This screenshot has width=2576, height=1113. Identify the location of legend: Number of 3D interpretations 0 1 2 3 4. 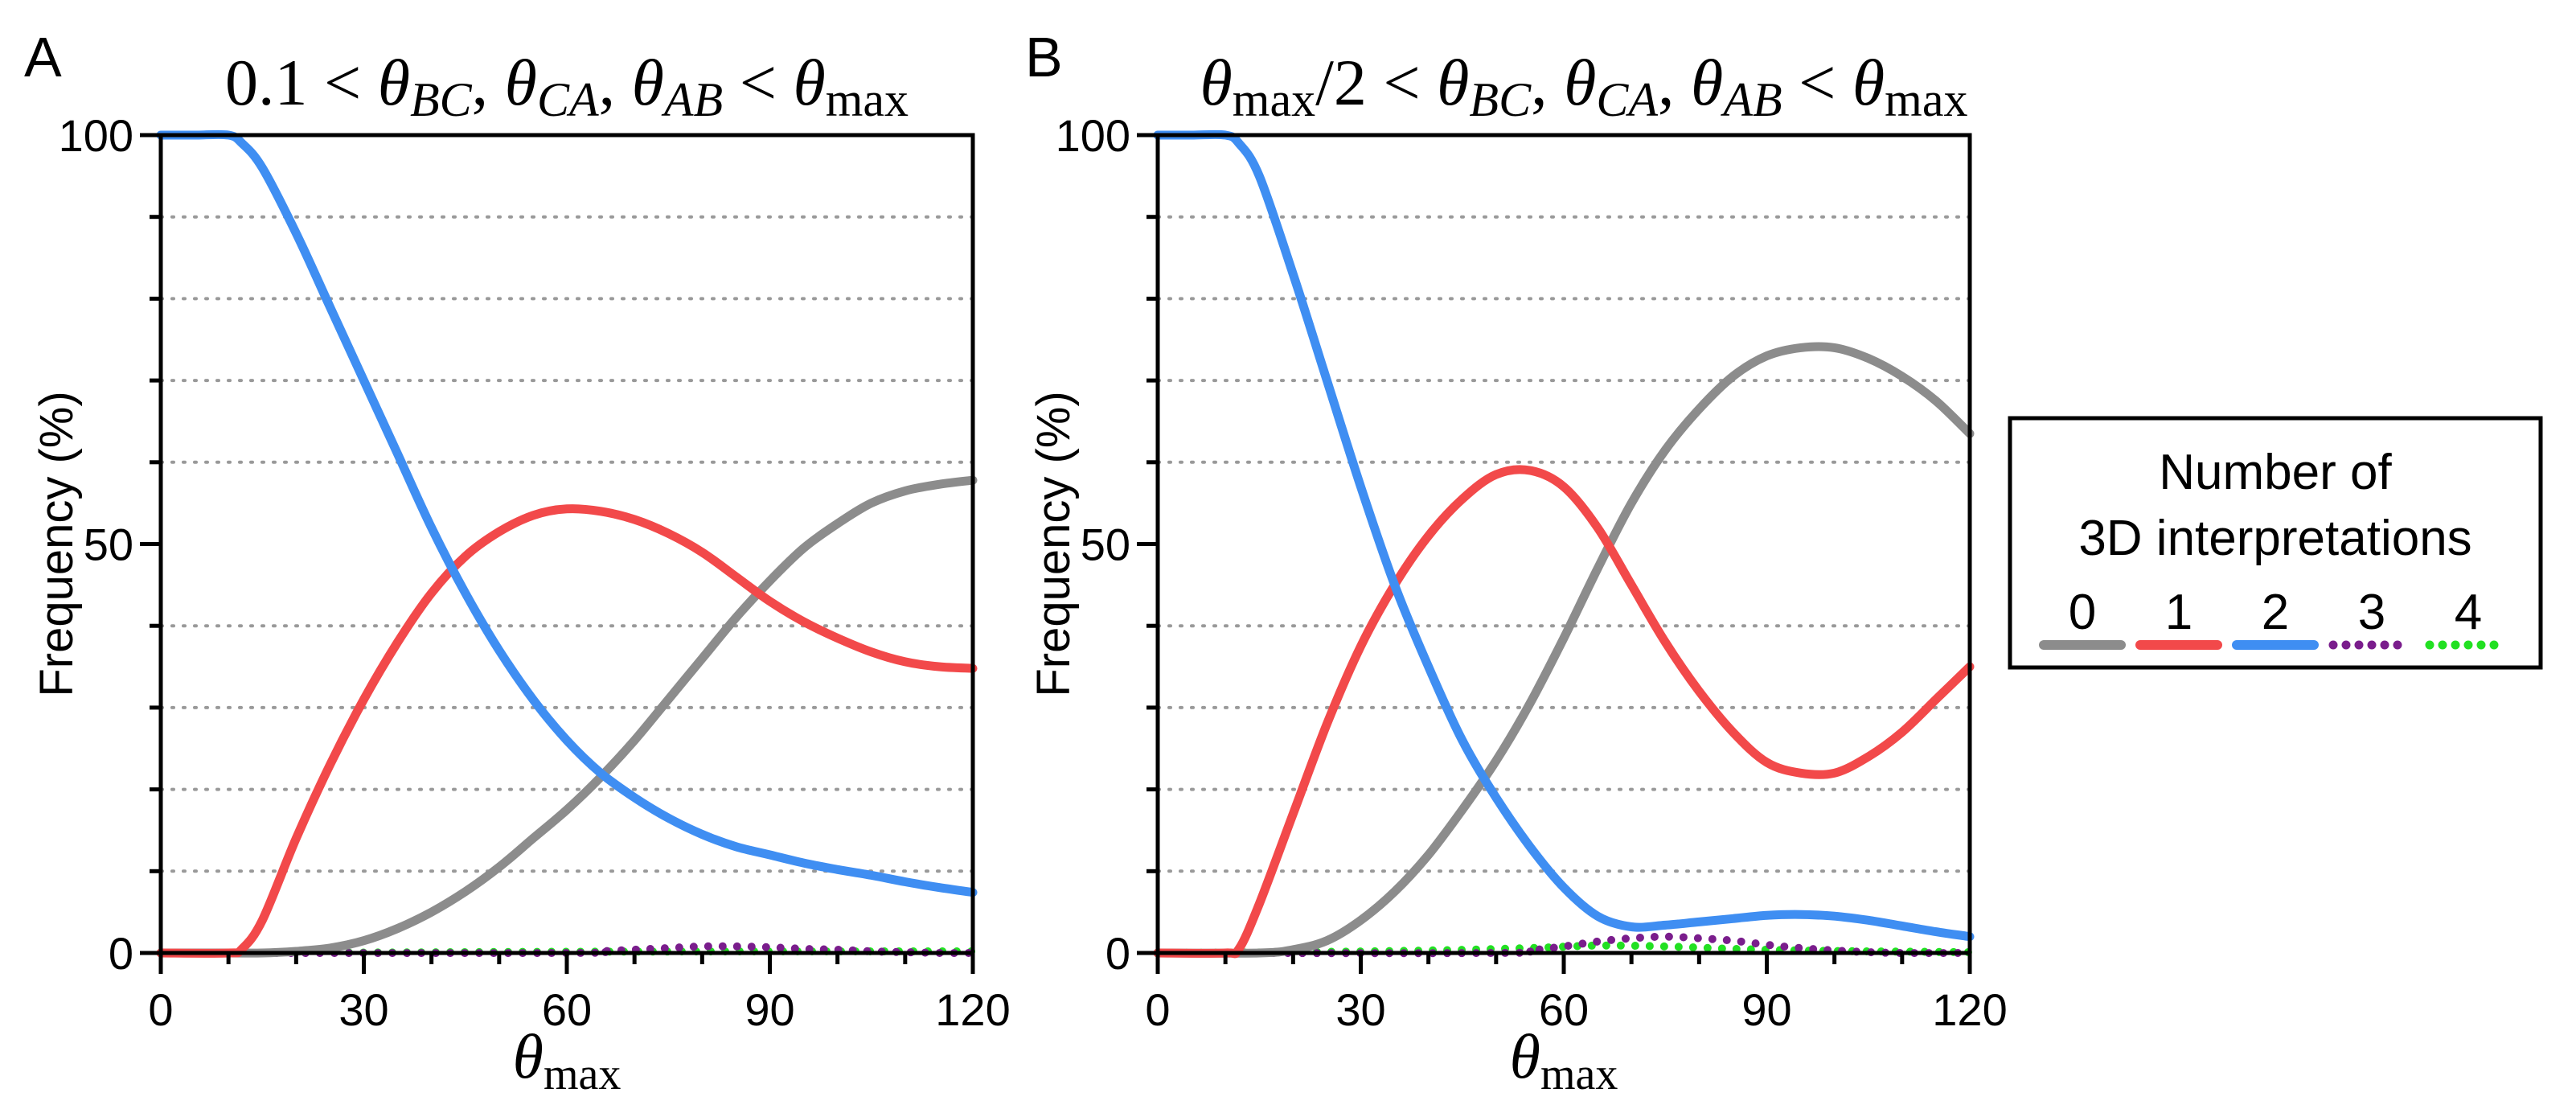
(2275, 543).